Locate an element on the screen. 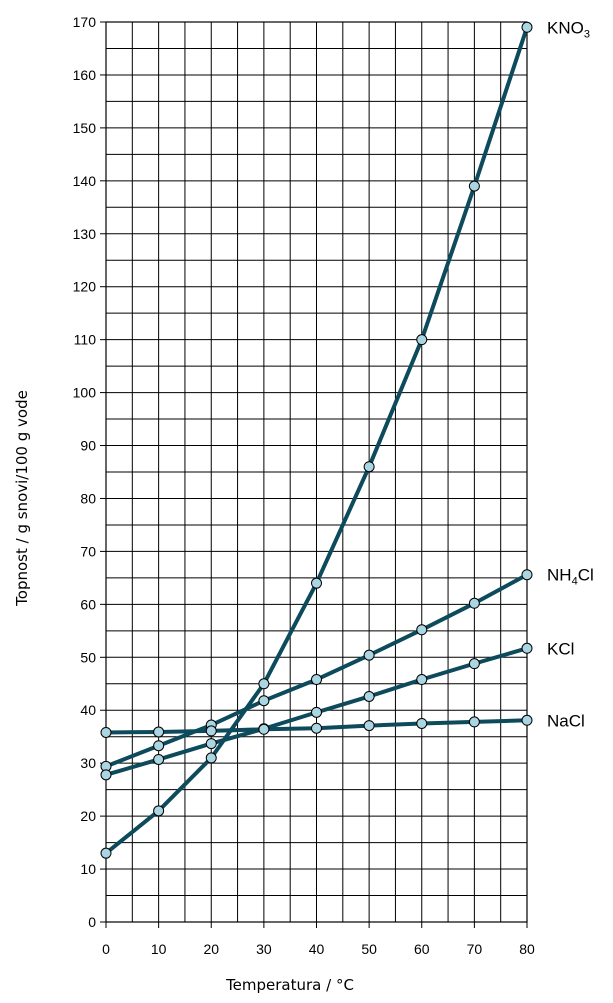 The height and width of the screenshot is (1003, 613). series-label-kno3: KNO3 is located at coordinates (568, 29).